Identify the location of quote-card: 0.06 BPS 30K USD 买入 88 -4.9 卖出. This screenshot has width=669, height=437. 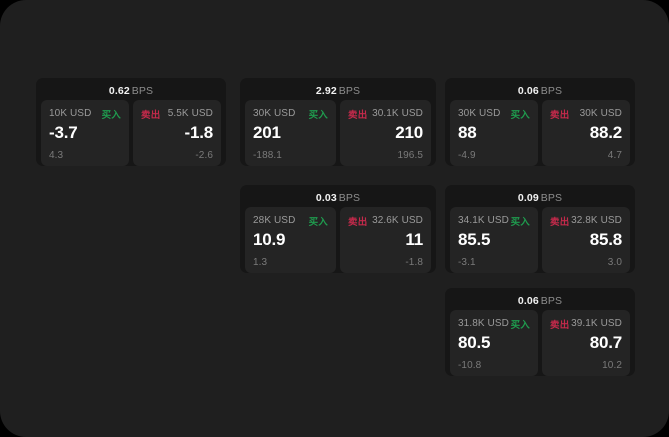
(540, 122).